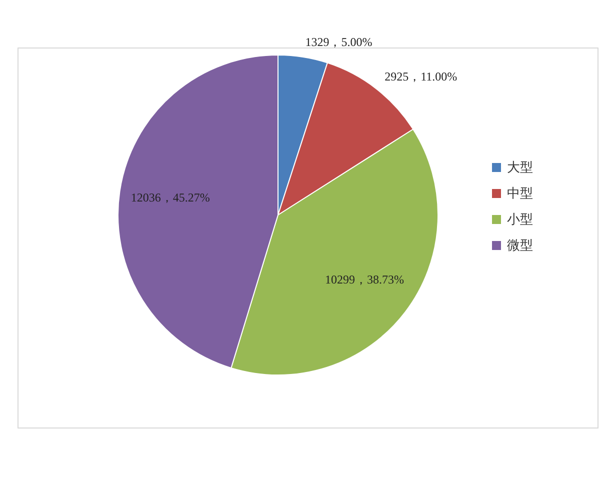 Image resolution: width=600 pixels, height=480 pixels. I want to click on legend-label: 中型, so click(520, 194).